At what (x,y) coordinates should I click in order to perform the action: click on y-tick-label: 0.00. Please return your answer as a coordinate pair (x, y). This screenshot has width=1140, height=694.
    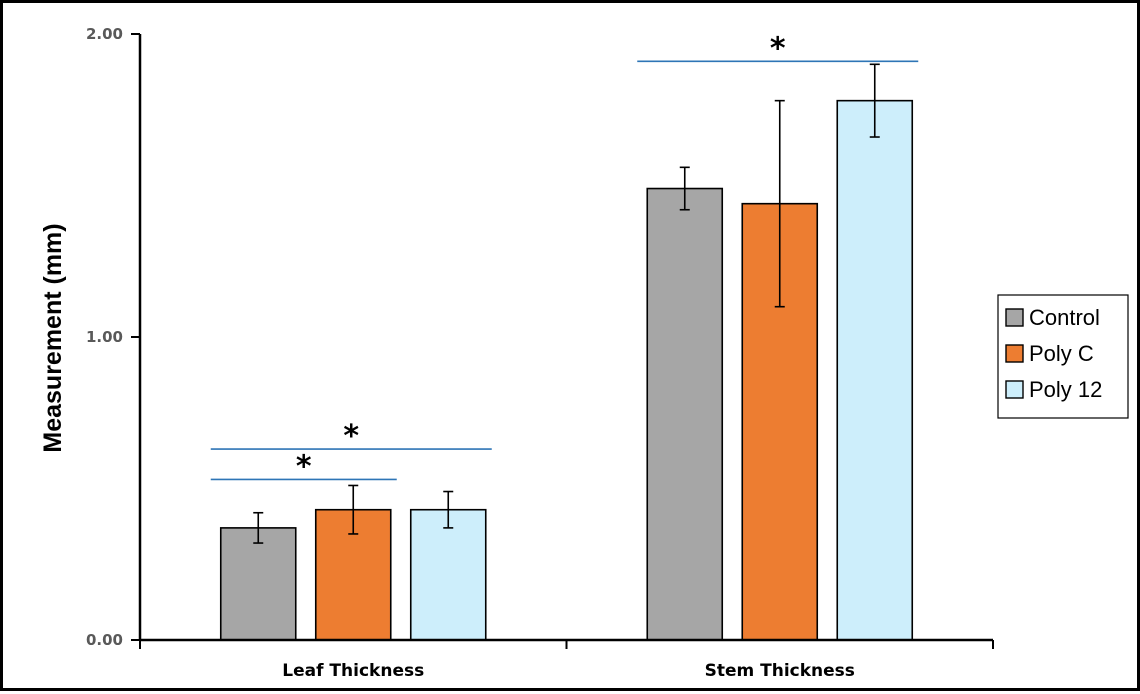
    Looking at the image, I should click on (104, 640).